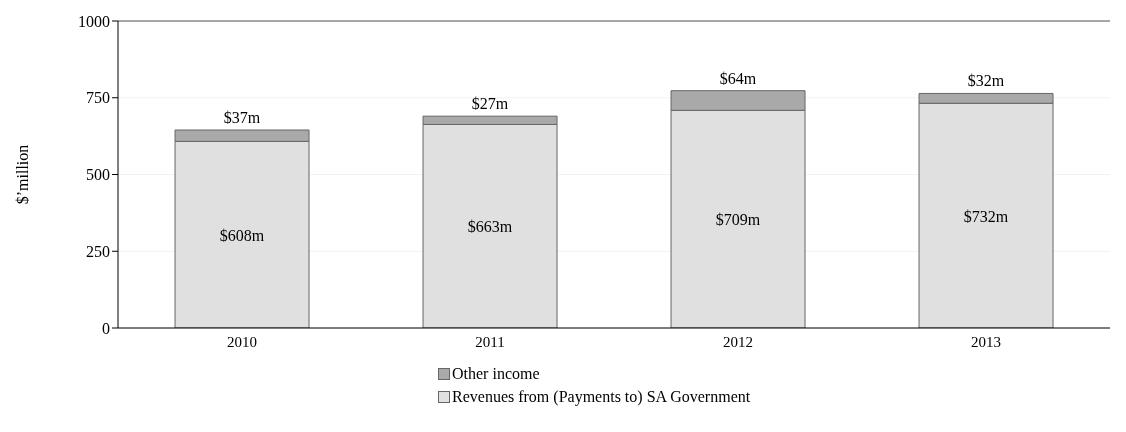 This screenshot has height=432, width=1126. Describe the element at coordinates (22, 174) in the screenshot. I see `y-axis-title: $’million` at that location.